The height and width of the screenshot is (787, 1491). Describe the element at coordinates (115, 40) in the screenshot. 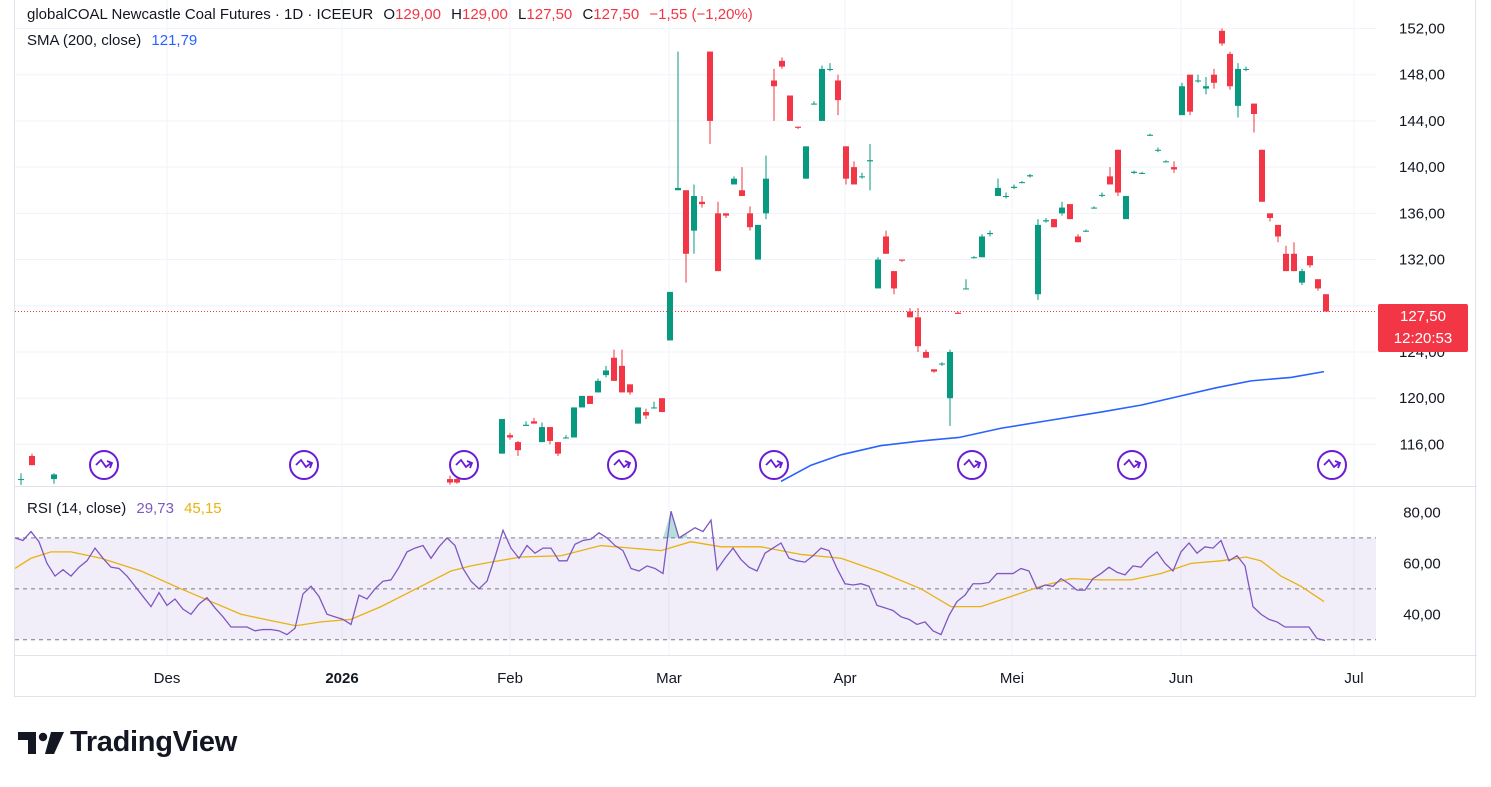

I see `sma-legend: SMA (200, close) 121,79` at that location.